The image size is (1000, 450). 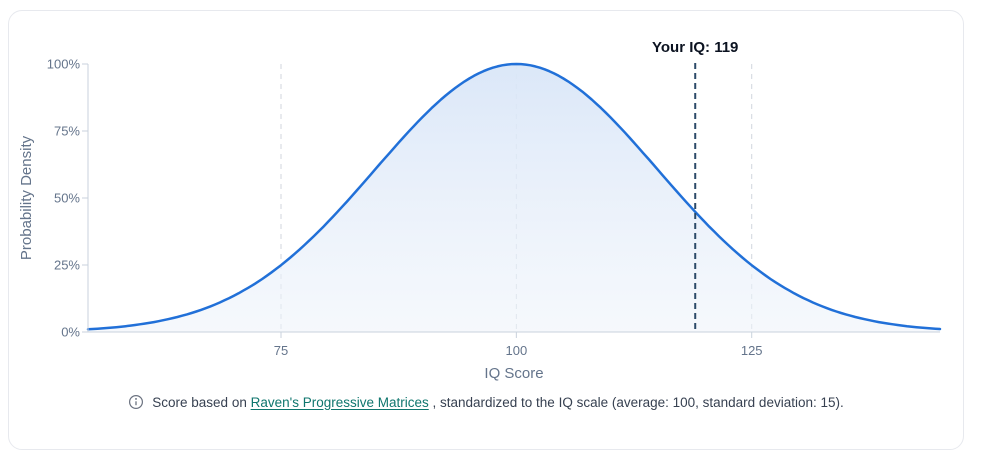 I want to click on x-tick-label: 125, so click(x=752, y=350).